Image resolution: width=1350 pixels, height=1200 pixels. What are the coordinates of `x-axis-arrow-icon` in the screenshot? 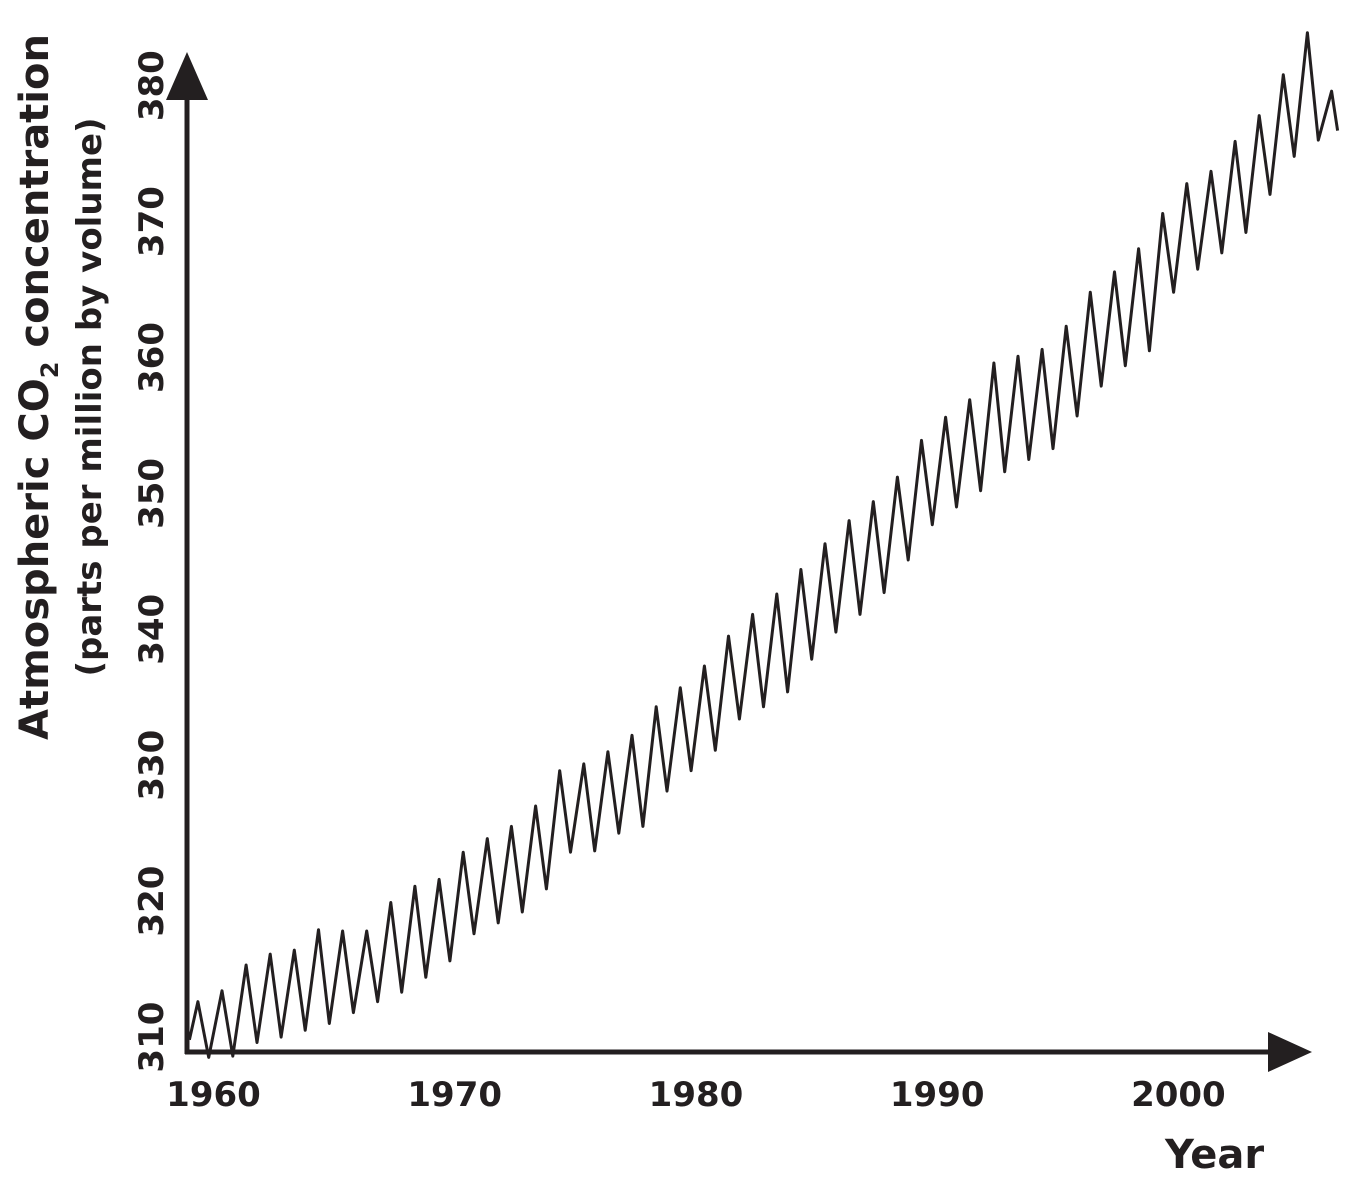 It's located at (1290, 1052).